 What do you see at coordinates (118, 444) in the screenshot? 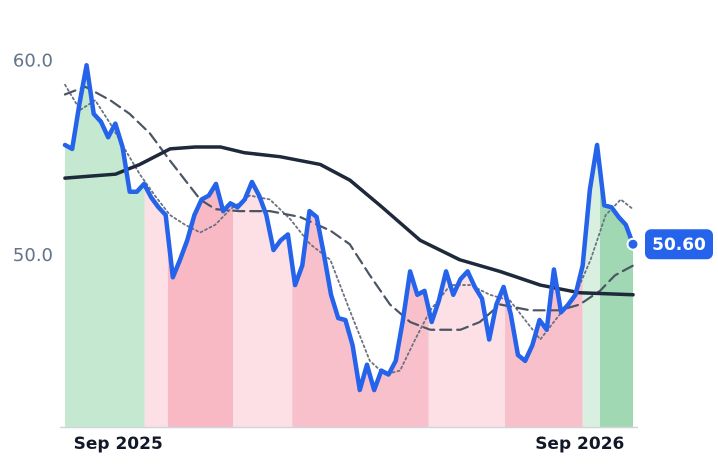
I see `x-tick-label: Sep 2025` at bounding box center [118, 444].